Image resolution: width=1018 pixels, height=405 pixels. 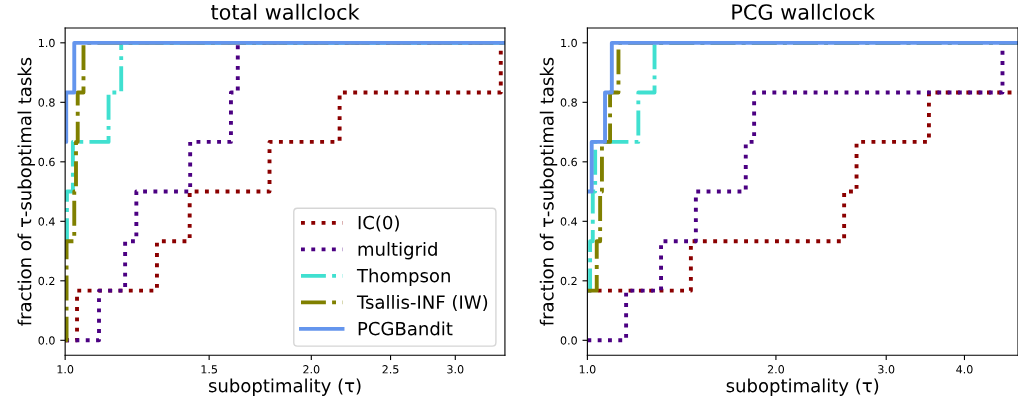 I want to click on chart-title: total wallclock, so click(x=285, y=11).